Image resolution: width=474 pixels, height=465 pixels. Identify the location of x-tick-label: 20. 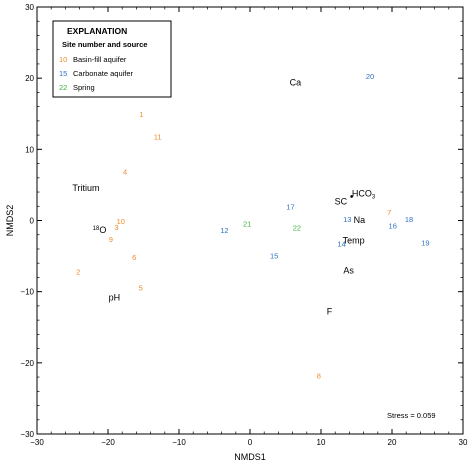
(392, 442).